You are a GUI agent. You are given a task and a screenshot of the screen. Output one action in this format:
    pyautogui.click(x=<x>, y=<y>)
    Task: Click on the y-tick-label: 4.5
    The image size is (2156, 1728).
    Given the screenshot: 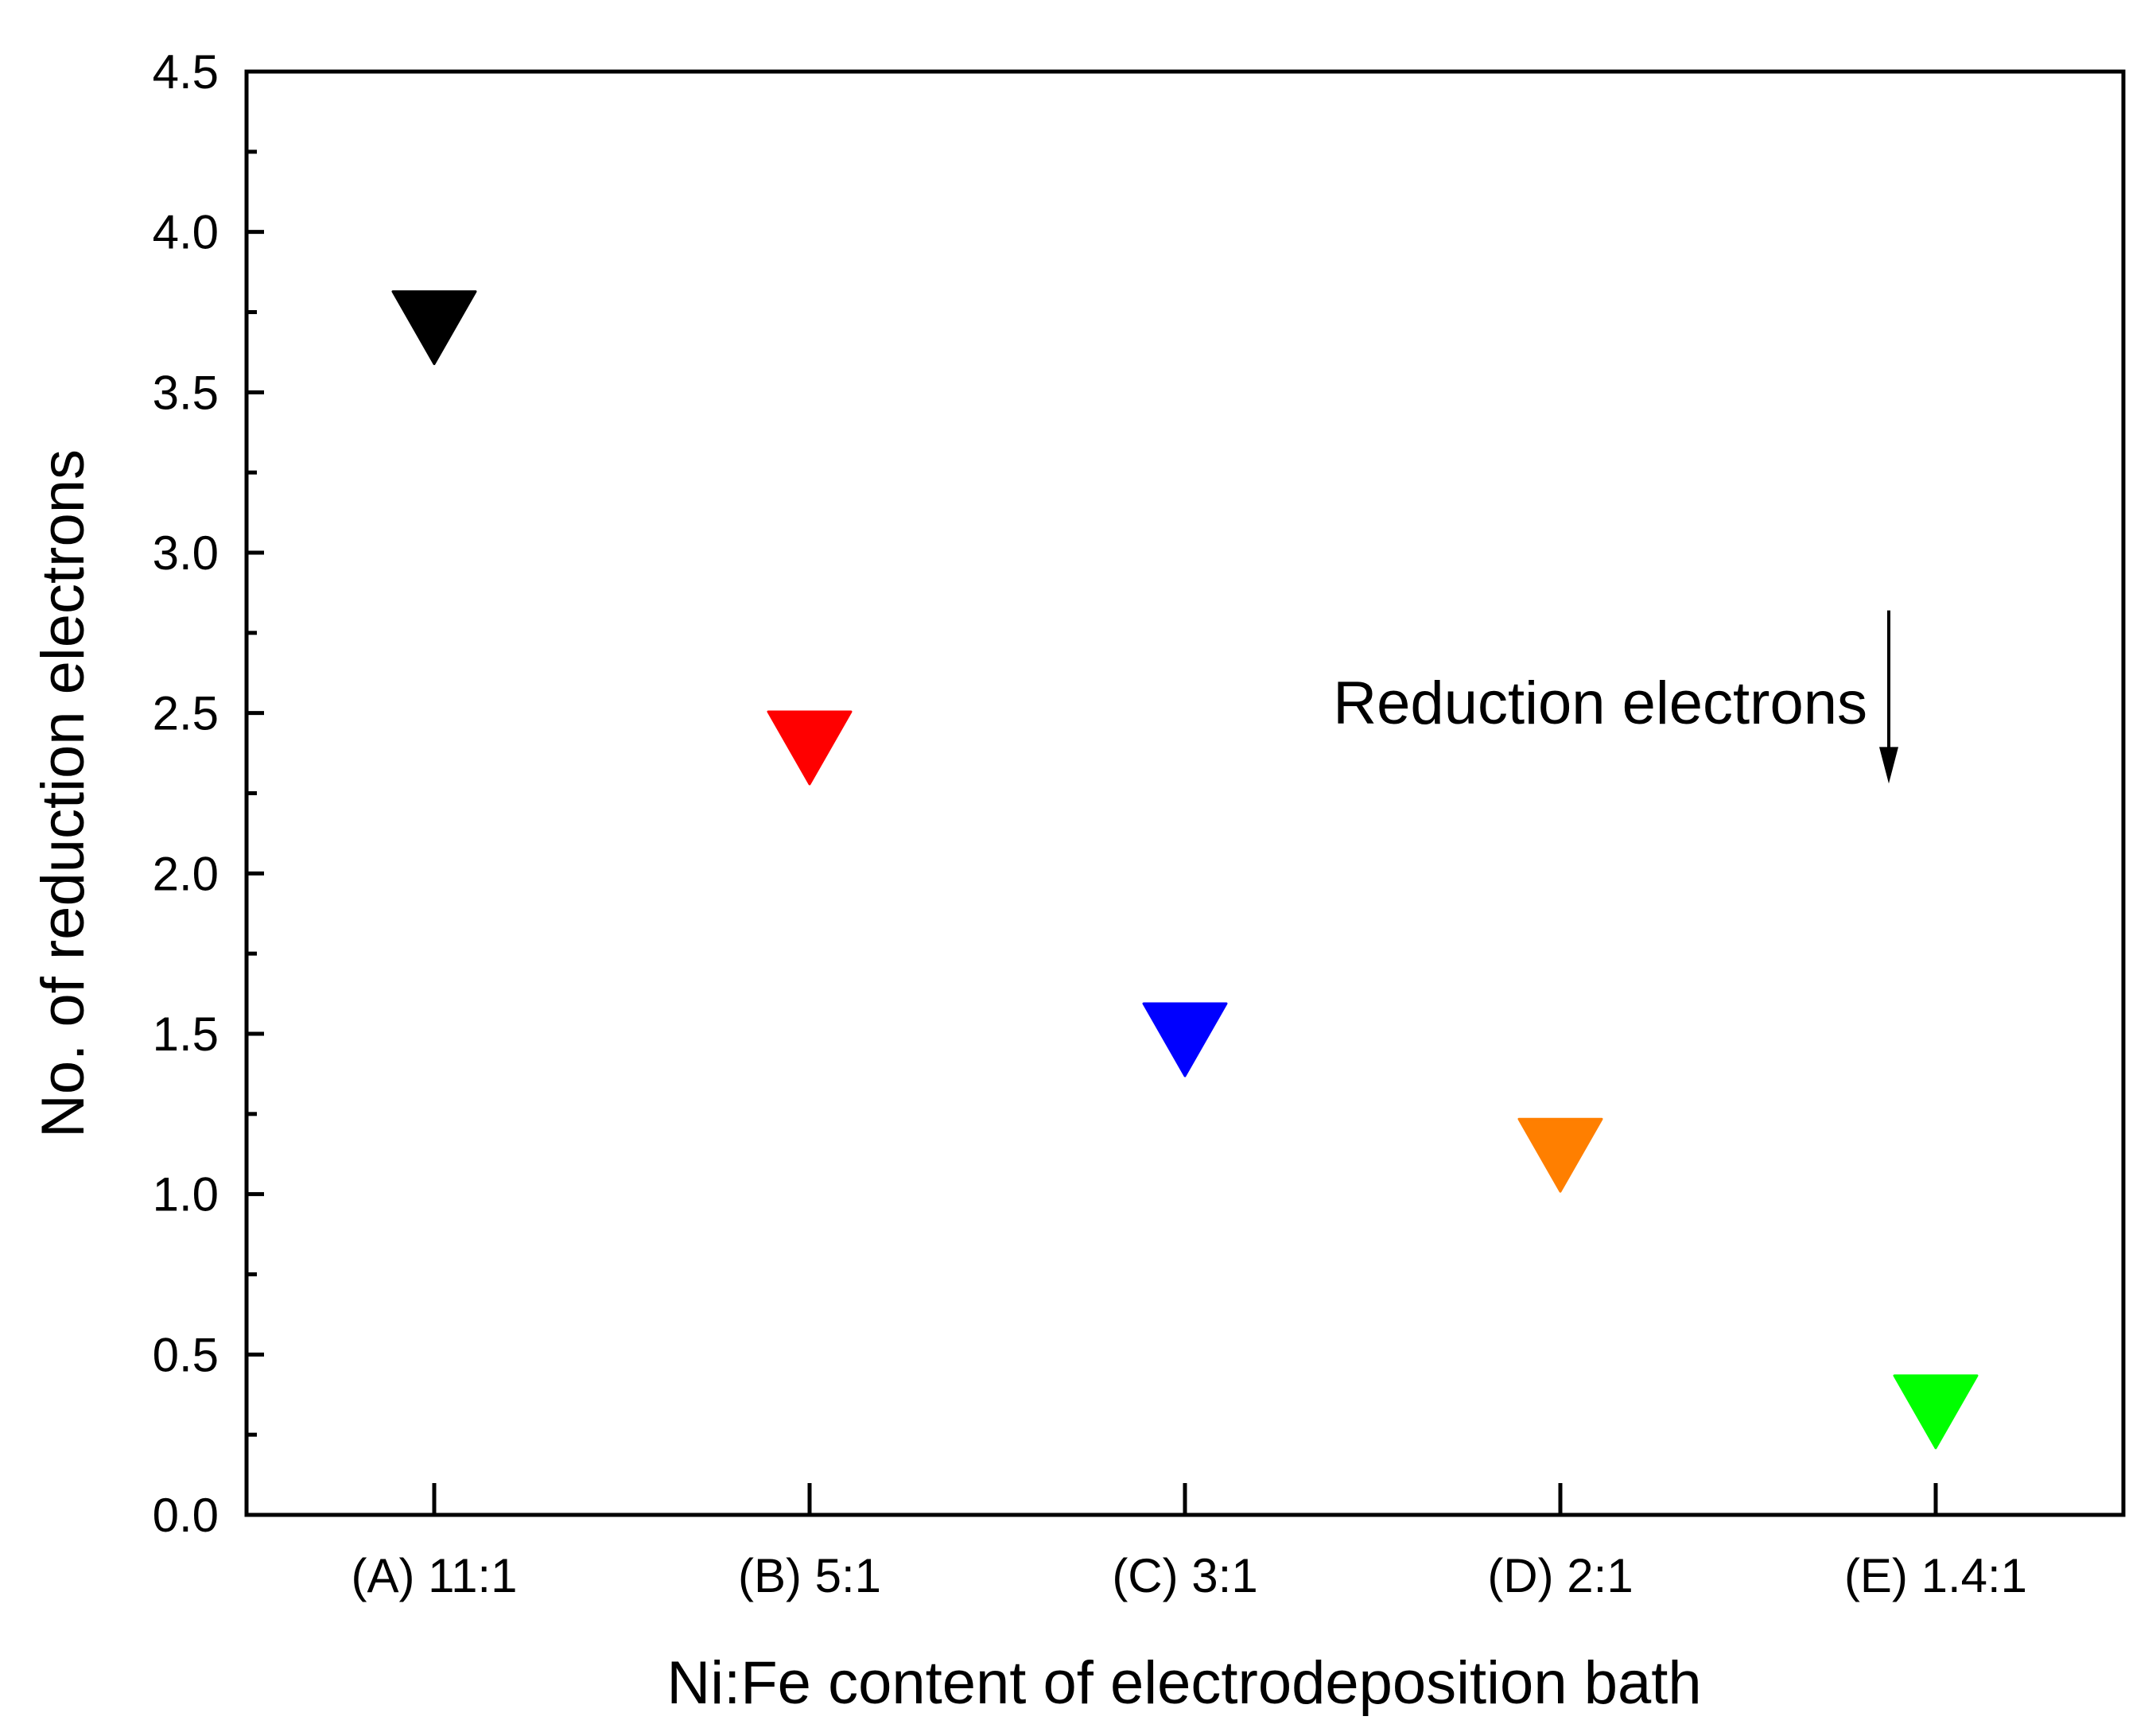 What is the action you would take?
    pyautogui.click(x=186, y=72)
    